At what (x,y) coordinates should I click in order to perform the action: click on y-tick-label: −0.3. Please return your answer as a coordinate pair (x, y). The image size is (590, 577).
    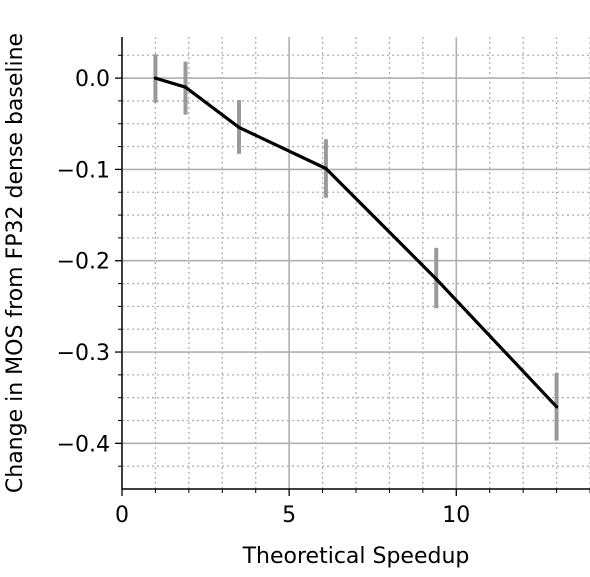
    Looking at the image, I should click on (83, 353).